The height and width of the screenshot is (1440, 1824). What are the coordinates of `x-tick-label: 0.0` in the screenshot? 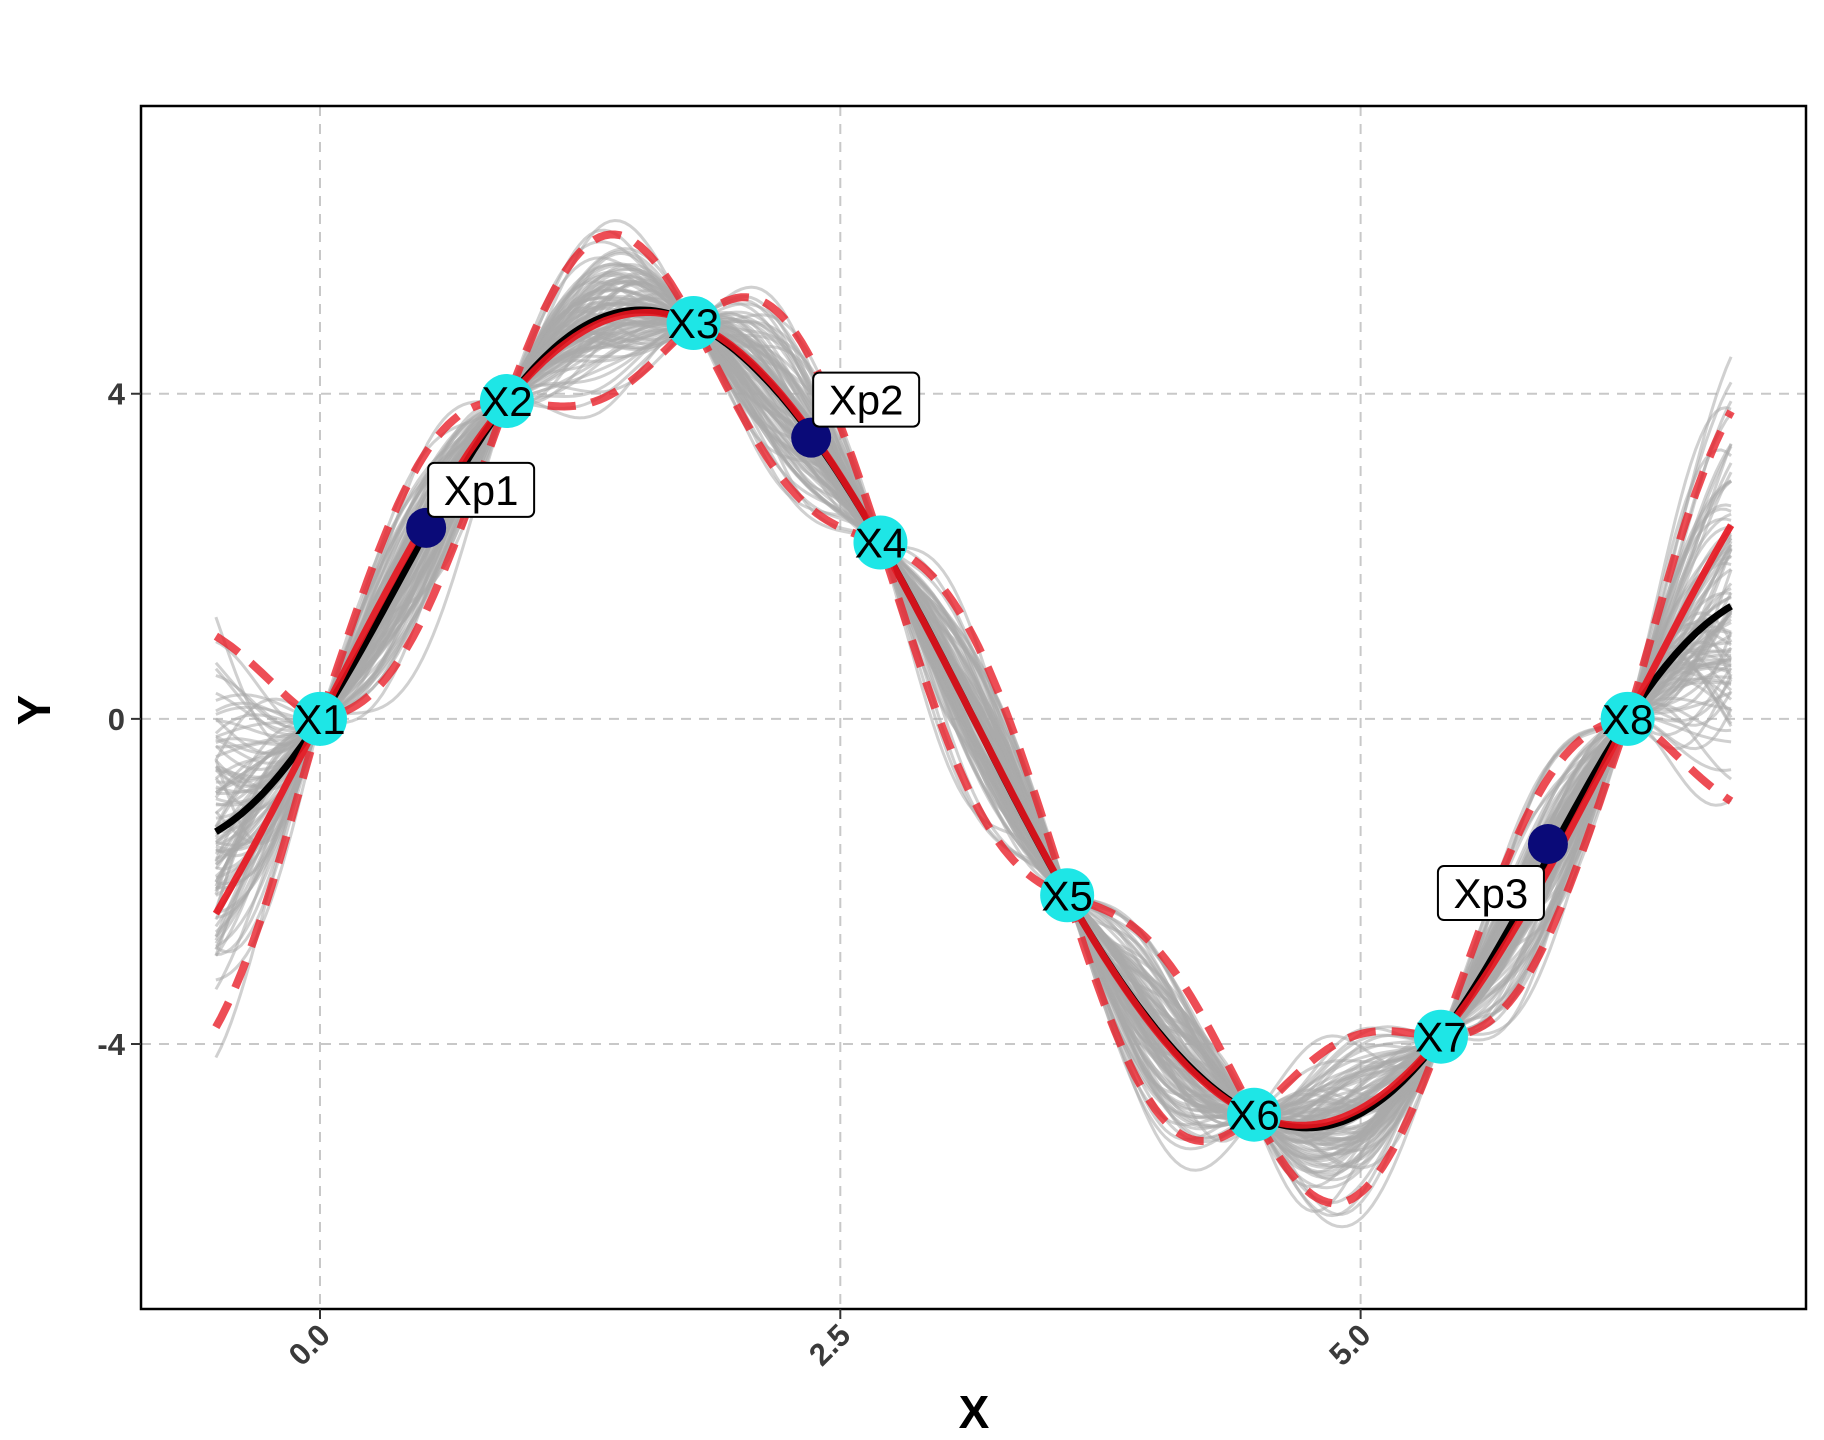 It's located at (309, 1344).